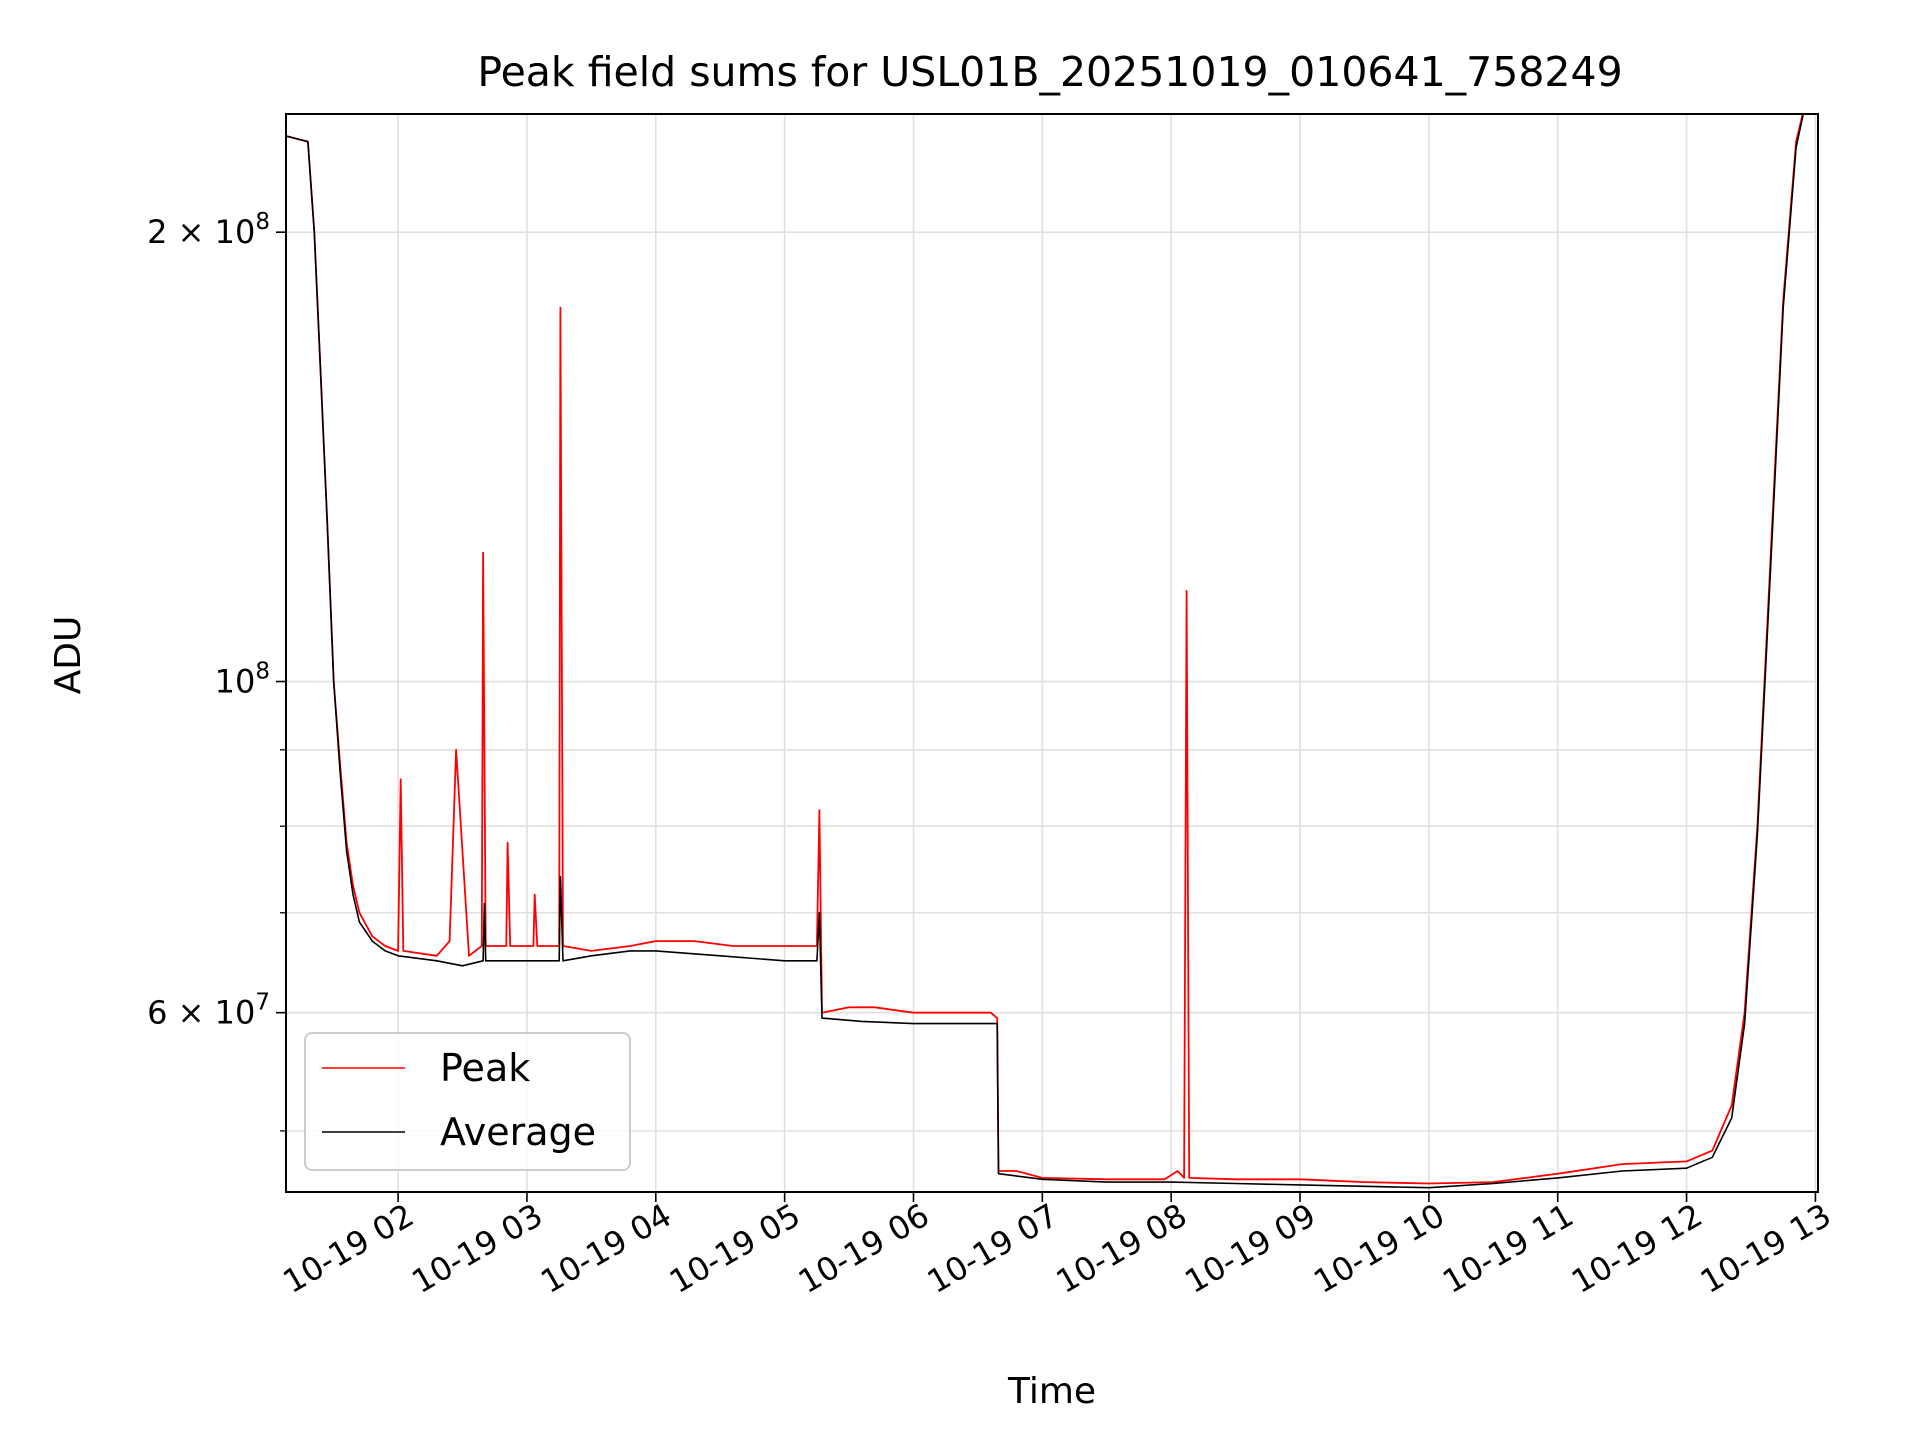 This screenshot has height=1440, width=1920. Describe the element at coordinates (208, 230) in the screenshot. I see `y-tick-label: 2 × 108` at that location.